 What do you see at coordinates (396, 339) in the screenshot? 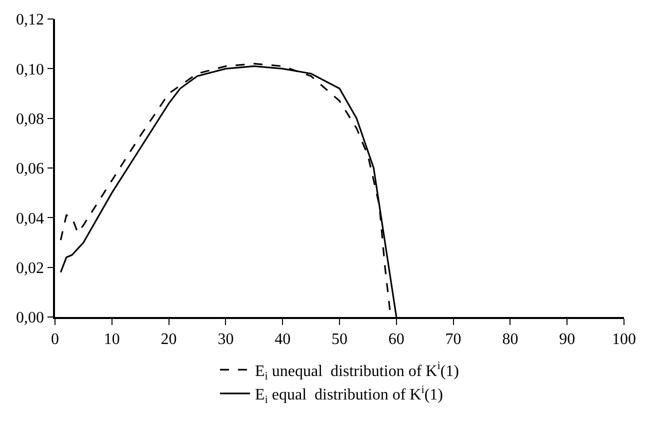
I see `x-tick-label: 60` at bounding box center [396, 339].